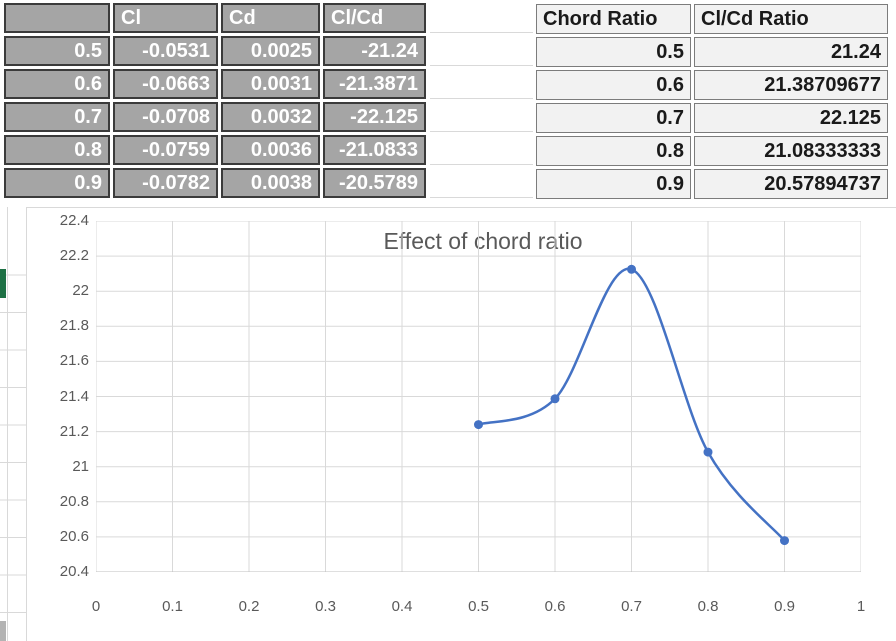 This screenshot has width=896, height=641. Describe the element at coordinates (74, 396) in the screenshot. I see `y-axis-label: 21.4` at that location.